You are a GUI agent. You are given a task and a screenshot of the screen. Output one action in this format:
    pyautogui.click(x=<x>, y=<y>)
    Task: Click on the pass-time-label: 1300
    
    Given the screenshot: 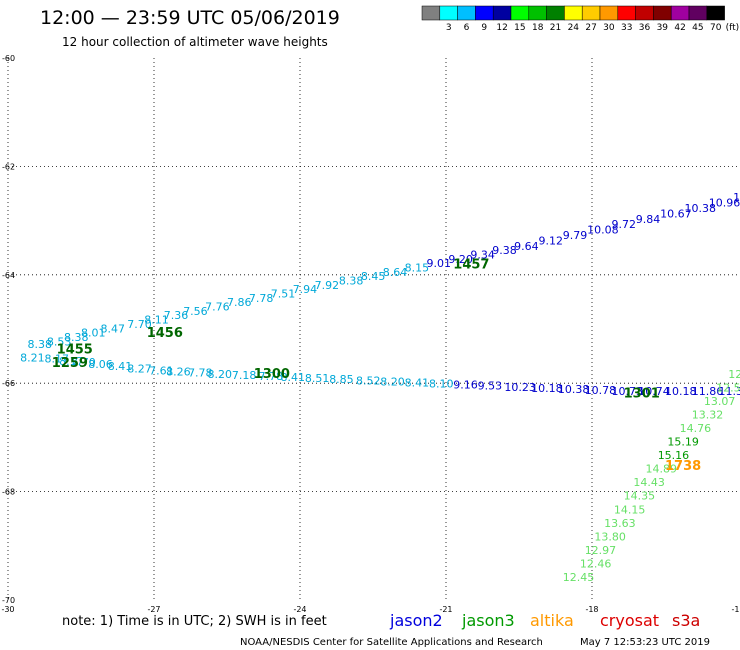 What is the action you would take?
    pyautogui.click(x=272, y=374)
    